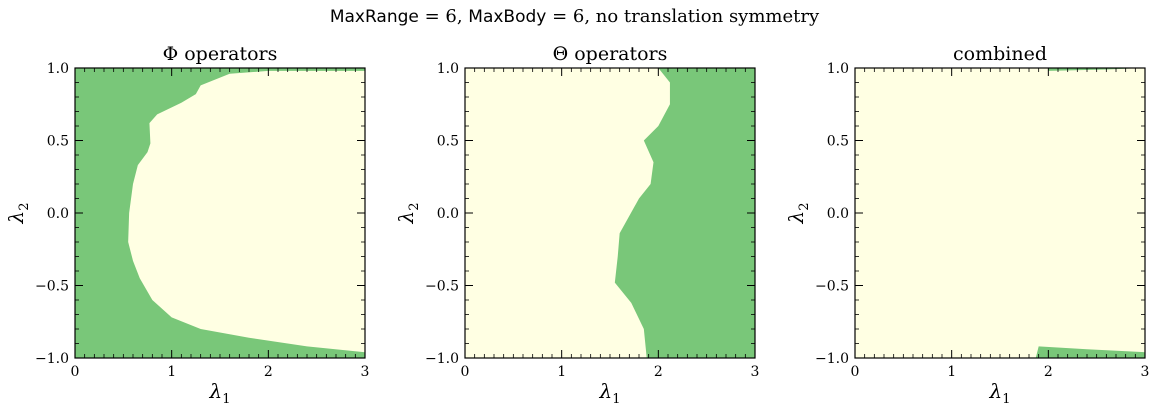  I want to click on region-patch-bottom, so click(1090, 352).